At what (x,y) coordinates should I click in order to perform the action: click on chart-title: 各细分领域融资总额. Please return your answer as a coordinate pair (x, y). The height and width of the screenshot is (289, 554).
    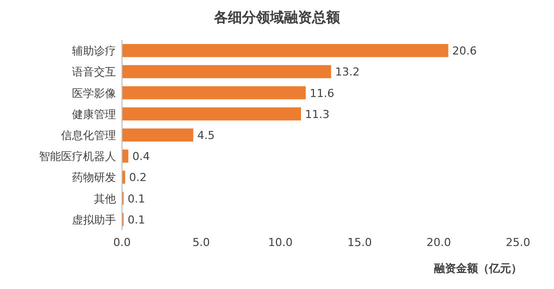
    Looking at the image, I should click on (277, 17).